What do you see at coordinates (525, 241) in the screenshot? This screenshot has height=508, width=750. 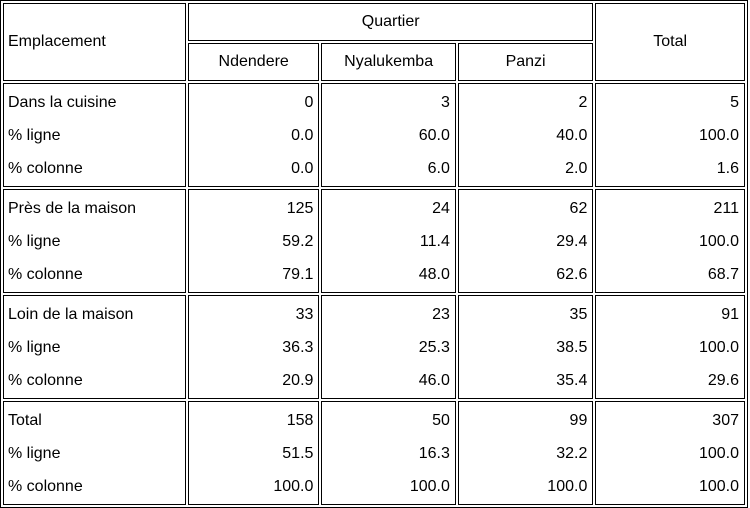 I see `data-cell-panzi: 62 29.4 62.6` at bounding box center [525, 241].